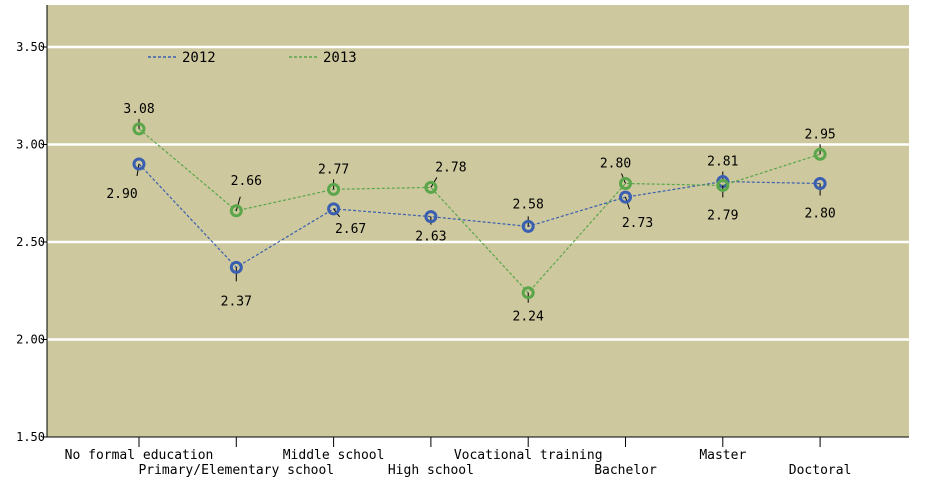 This screenshot has height=484, width=941. Describe the element at coordinates (819, 214) in the screenshot. I see `data-label-2012-7: 2.80` at that location.